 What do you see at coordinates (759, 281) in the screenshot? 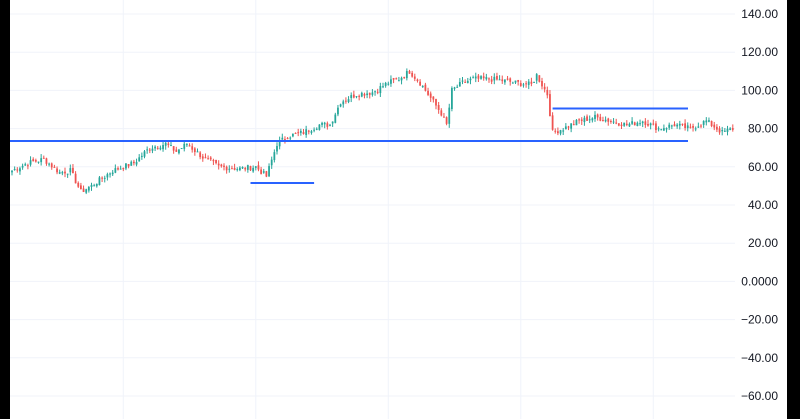
I see `y-tick-label: 0.0000` at bounding box center [759, 281].